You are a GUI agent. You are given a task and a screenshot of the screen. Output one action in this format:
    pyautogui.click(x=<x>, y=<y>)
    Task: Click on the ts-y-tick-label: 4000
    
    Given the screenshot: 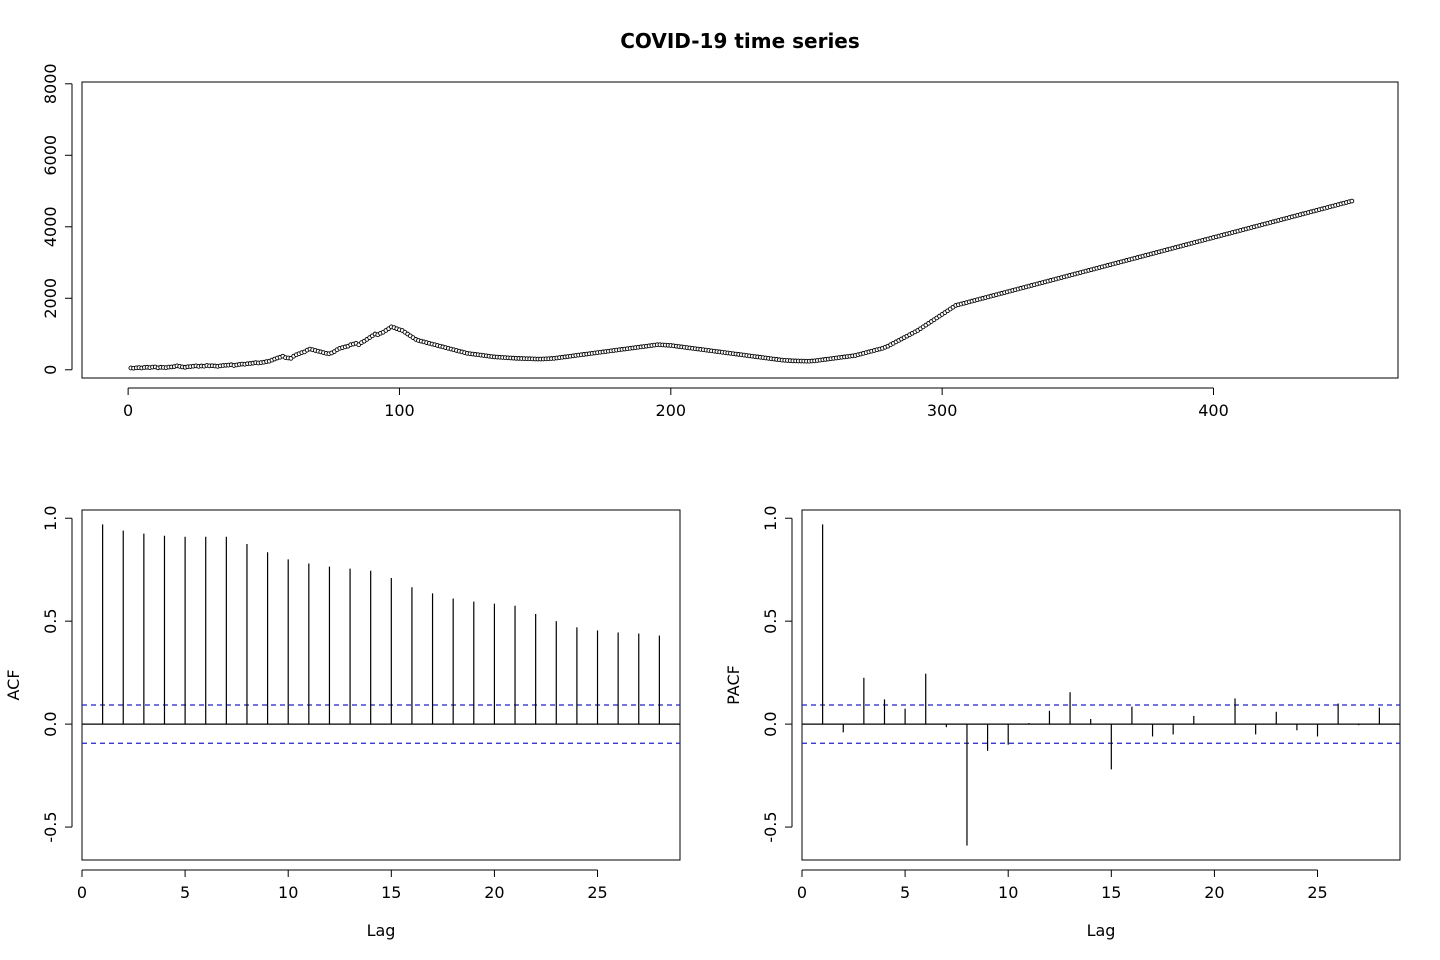 What is the action you would take?
    pyautogui.click(x=50, y=226)
    